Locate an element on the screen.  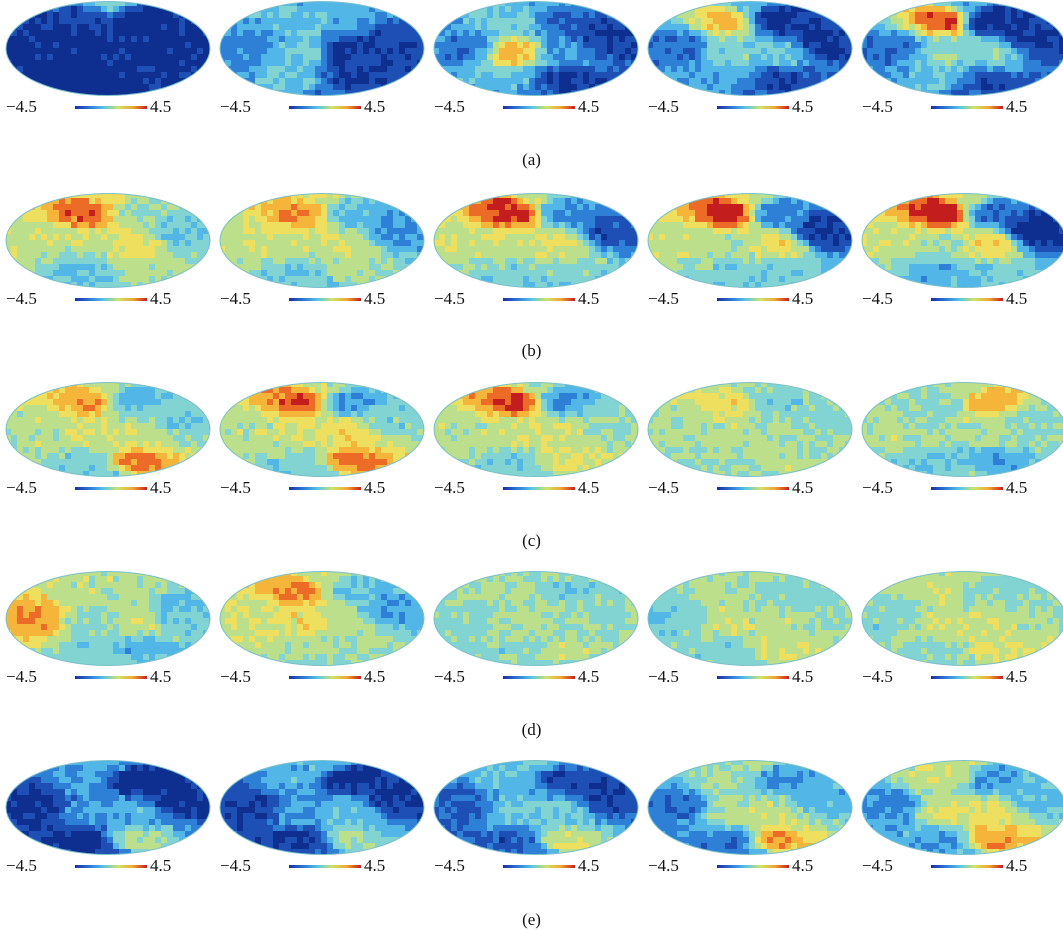
row-caption: (c) is located at coordinates (531, 540).